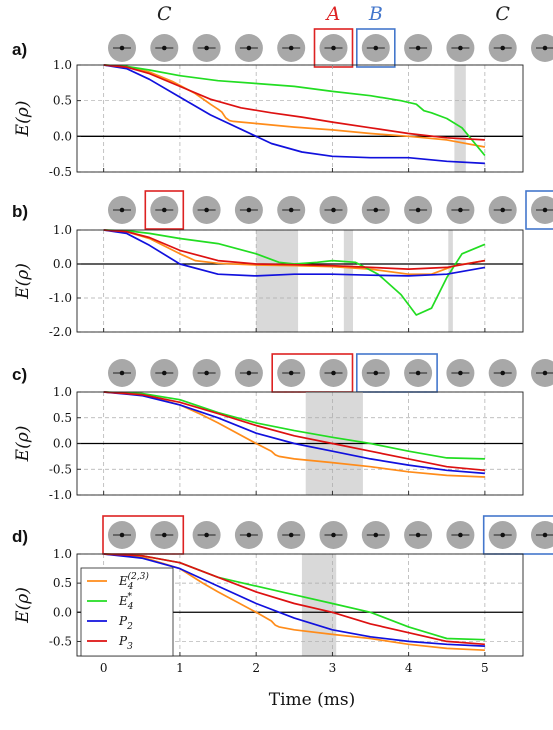 The width and height of the screenshot is (553, 730). Describe the element at coordinates (110, 623) in the screenshot. I see `legend-entry-p2: P2` at that location.